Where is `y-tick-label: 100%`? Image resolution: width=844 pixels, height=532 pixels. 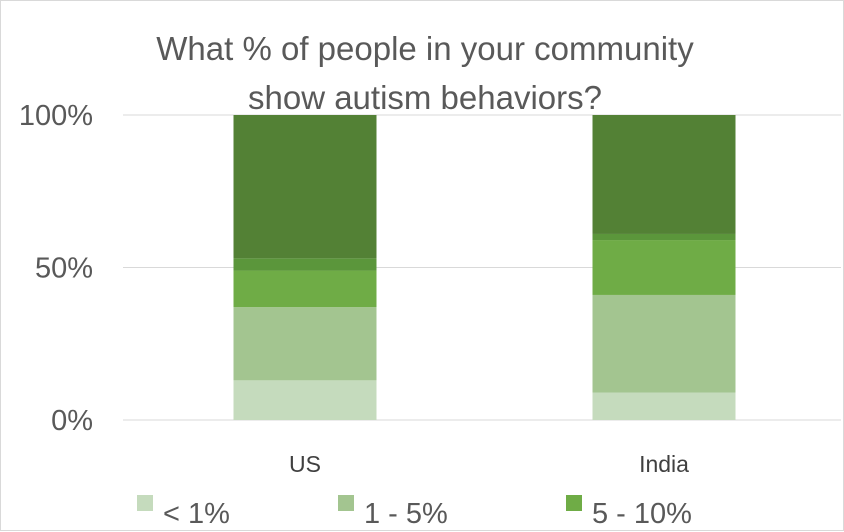
y-tick-label: 100% is located at coordinates (56, 116).